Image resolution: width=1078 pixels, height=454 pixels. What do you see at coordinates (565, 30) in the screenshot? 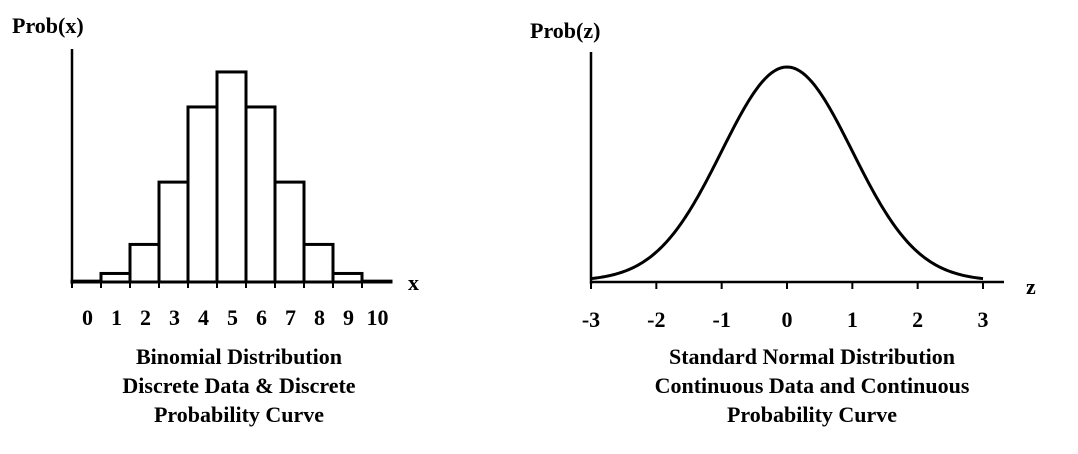
I see `normal-y-axis-label: Prob(z)` at bounding box center [565, 30].